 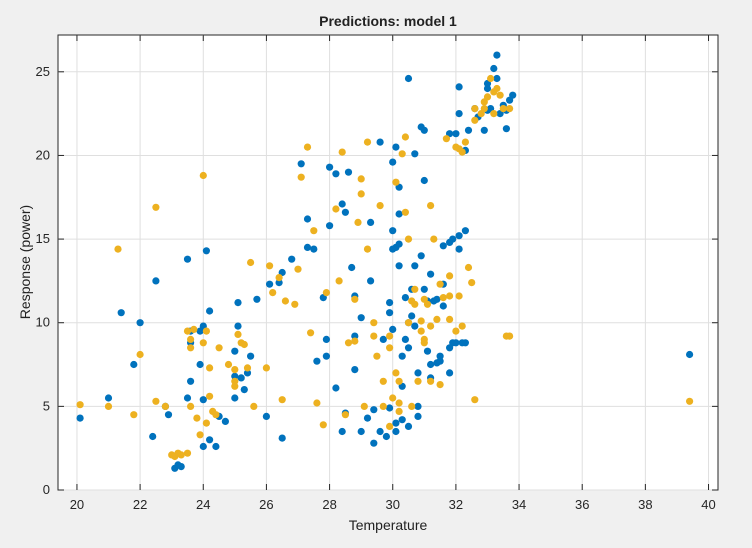 I want to click on x-tick-label: 28, so click(x=329, y=504).